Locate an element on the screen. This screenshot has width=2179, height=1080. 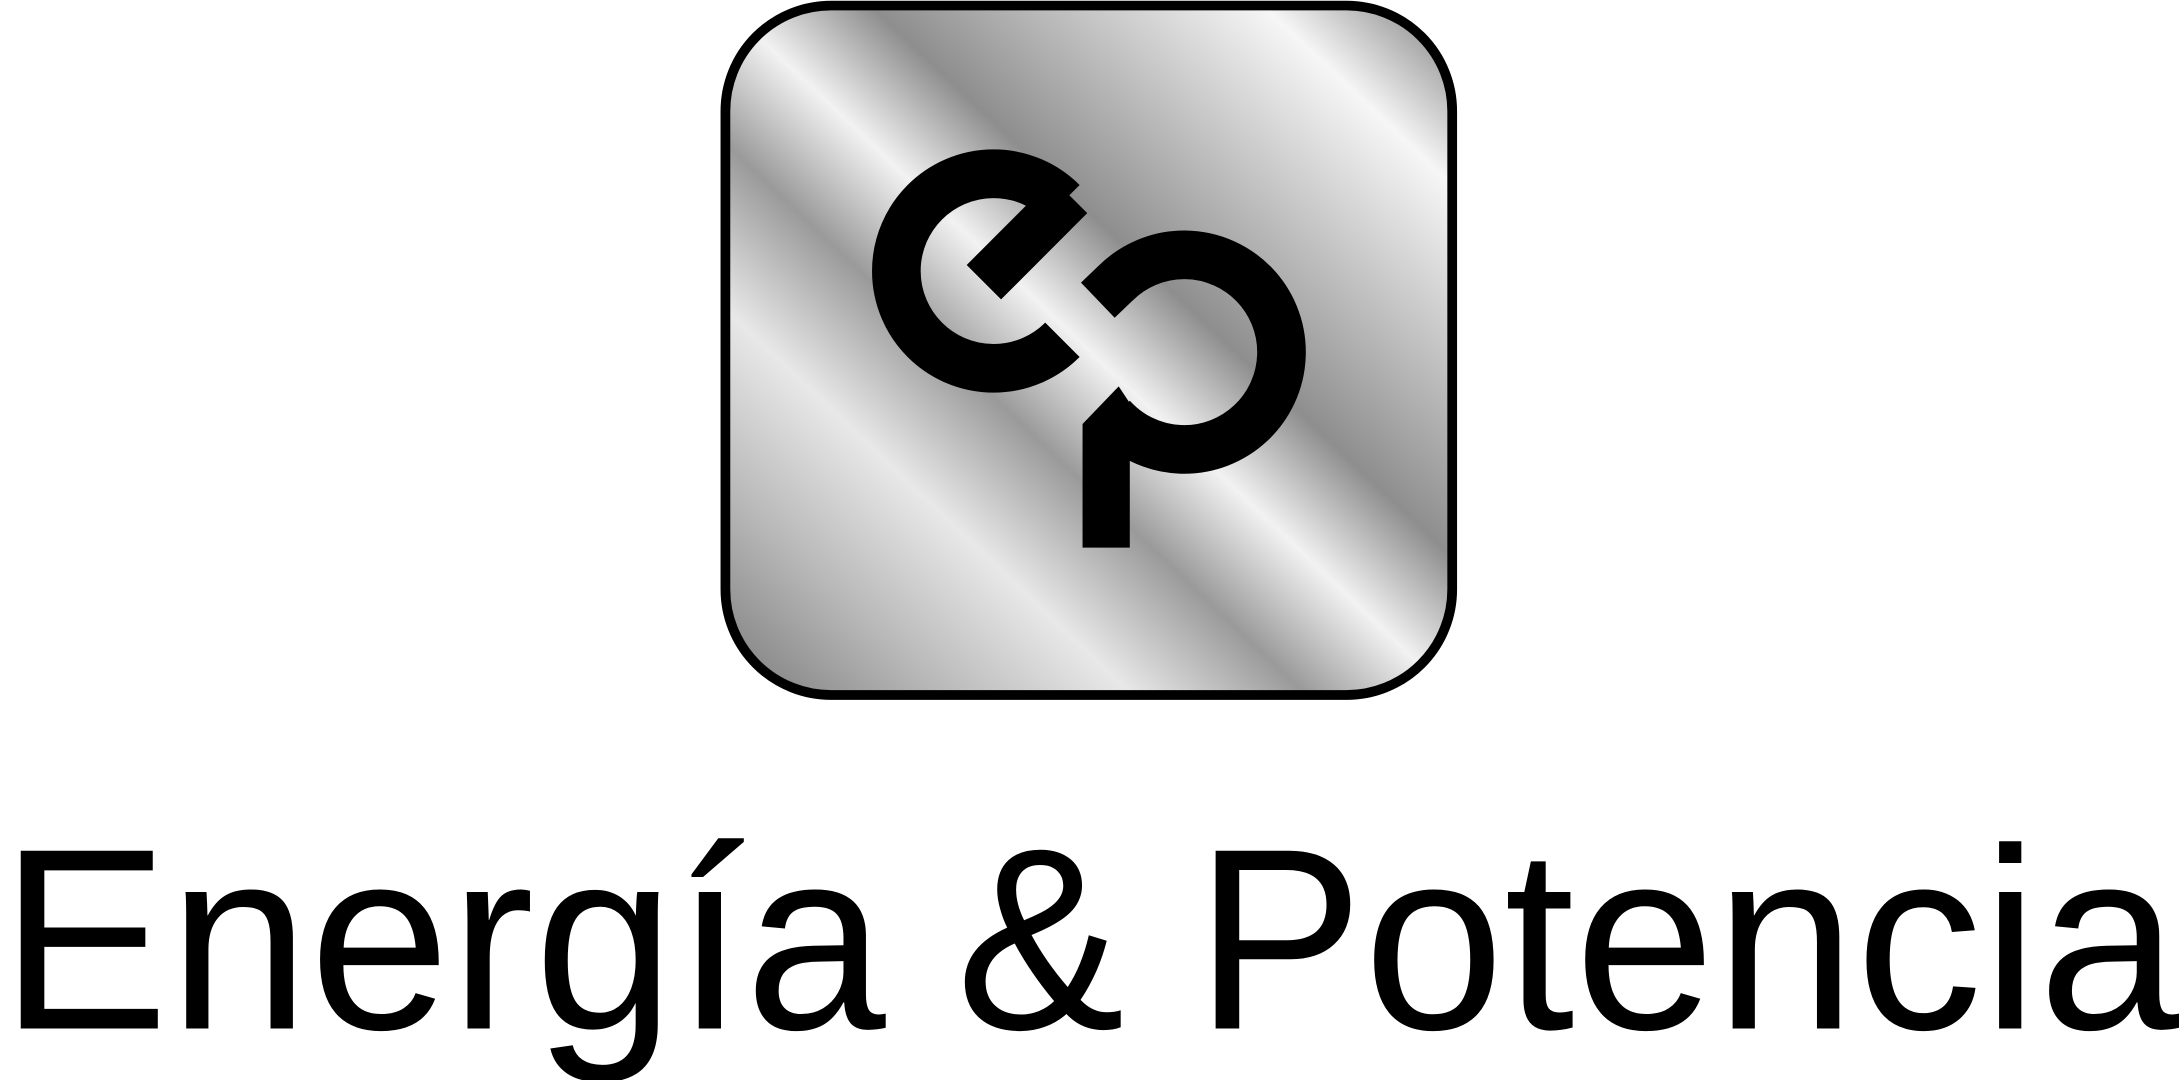
logo-p-bowl is located at coordinates (1193, 352).